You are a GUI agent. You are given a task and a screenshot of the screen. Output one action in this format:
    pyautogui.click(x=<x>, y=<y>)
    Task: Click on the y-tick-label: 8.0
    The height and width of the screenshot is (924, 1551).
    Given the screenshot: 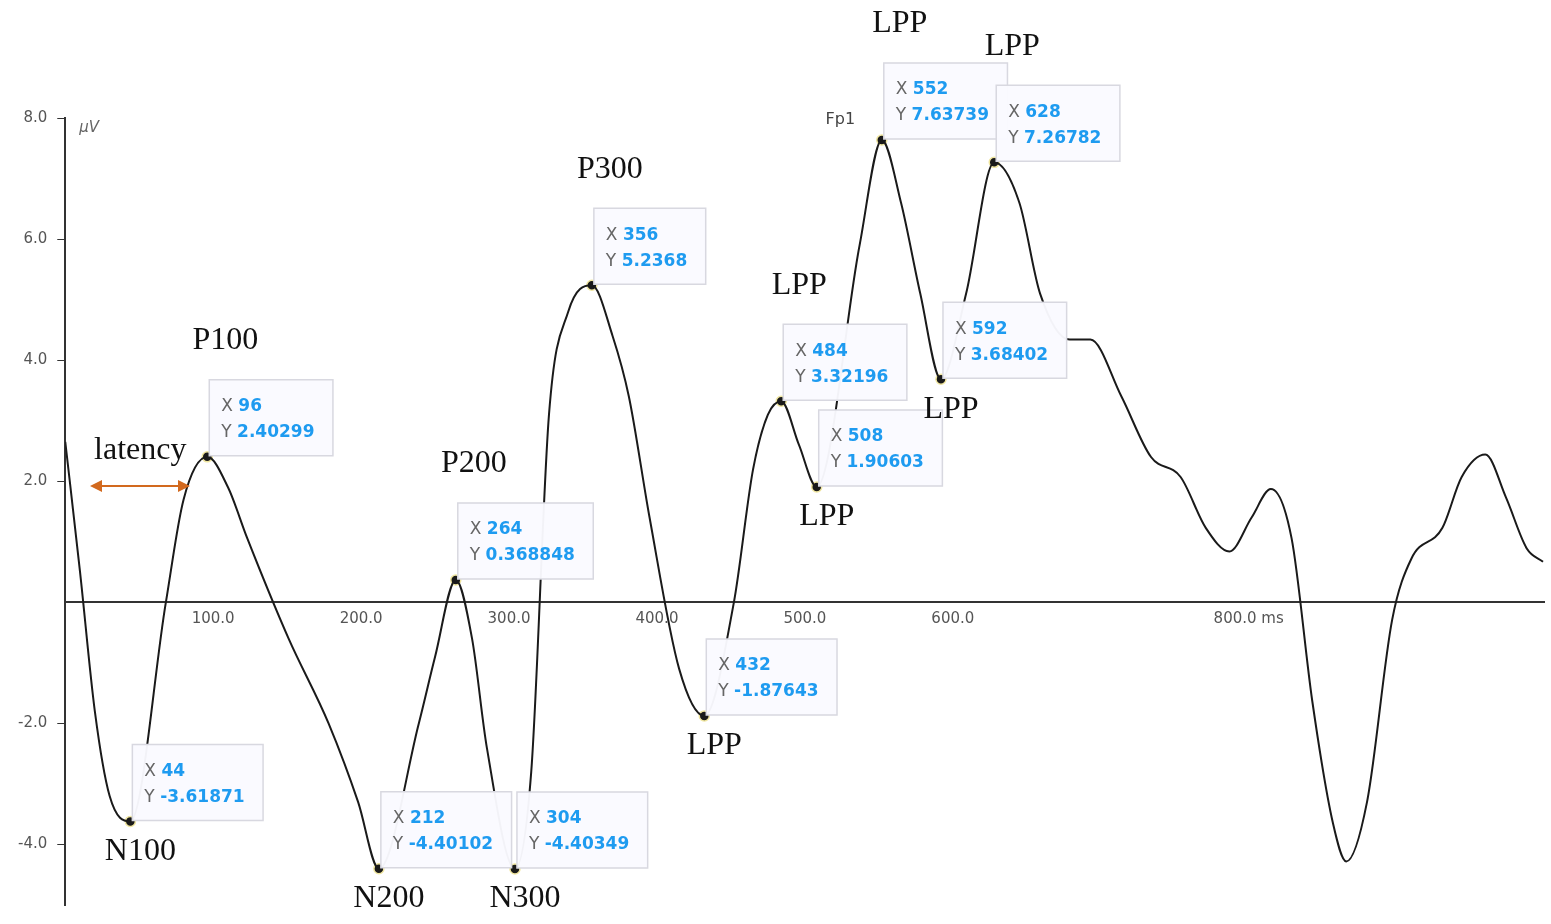 What is the action you would take?
    pyautogui.click(x=35, y=116)
    